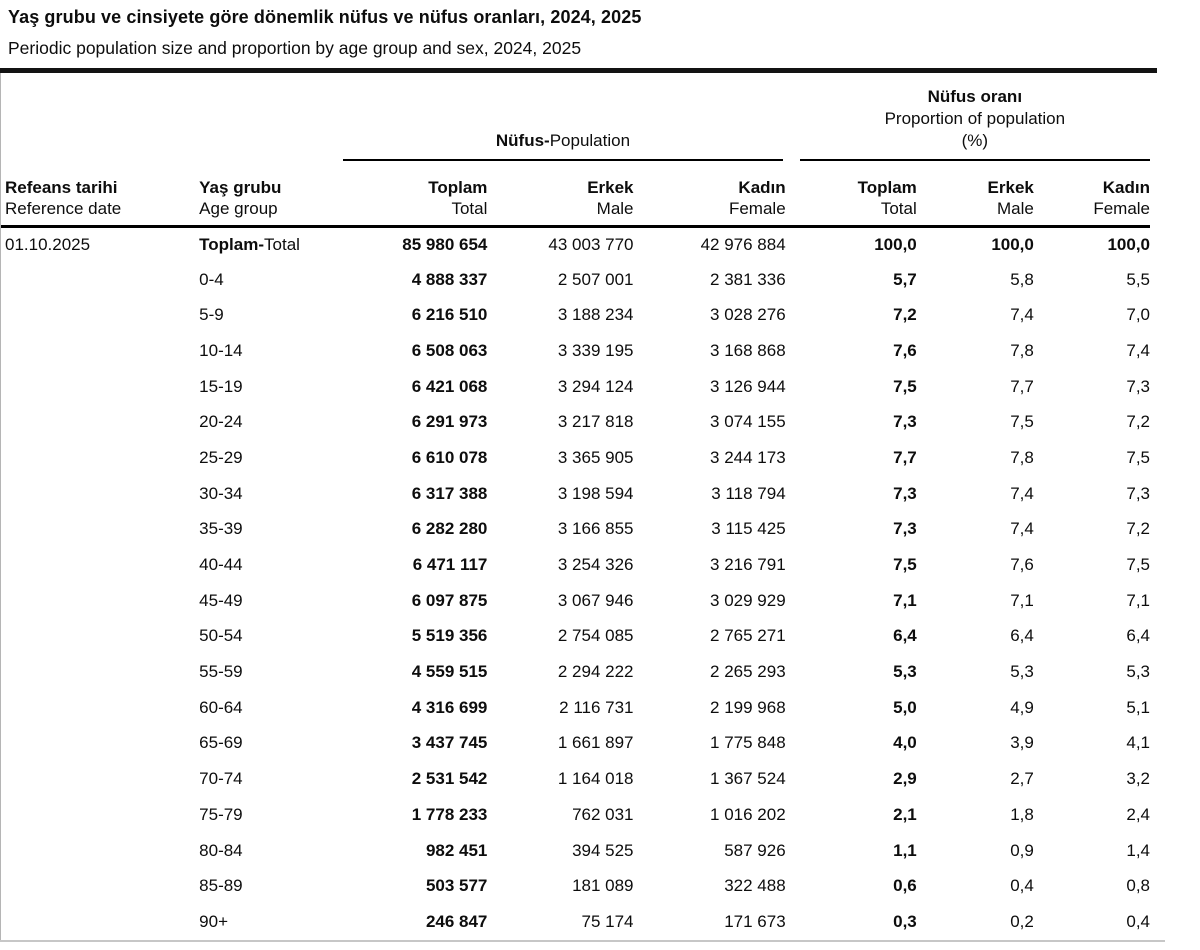 The image size is (1200, 950). Describe the element at coordinates (610, 187) in the screenshot. I see `pop-male-header-tr: Erkek` at that location.